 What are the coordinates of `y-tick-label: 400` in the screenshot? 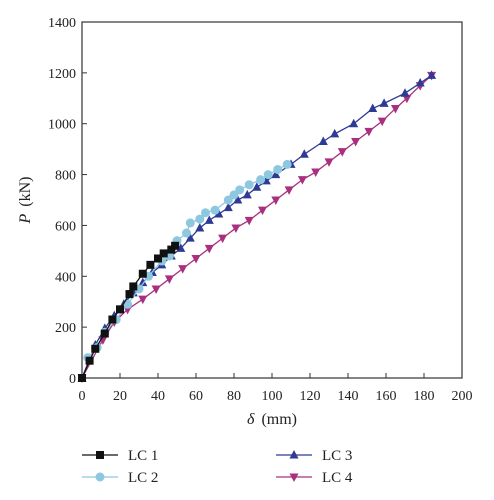 It's located at (65, 277).